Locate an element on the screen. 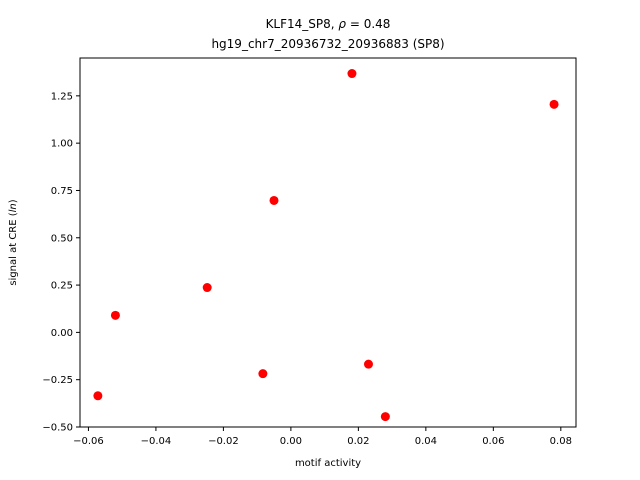 The image size is (640, 480). x-tick-label: 0.02 is located at coordinates (358, 441).